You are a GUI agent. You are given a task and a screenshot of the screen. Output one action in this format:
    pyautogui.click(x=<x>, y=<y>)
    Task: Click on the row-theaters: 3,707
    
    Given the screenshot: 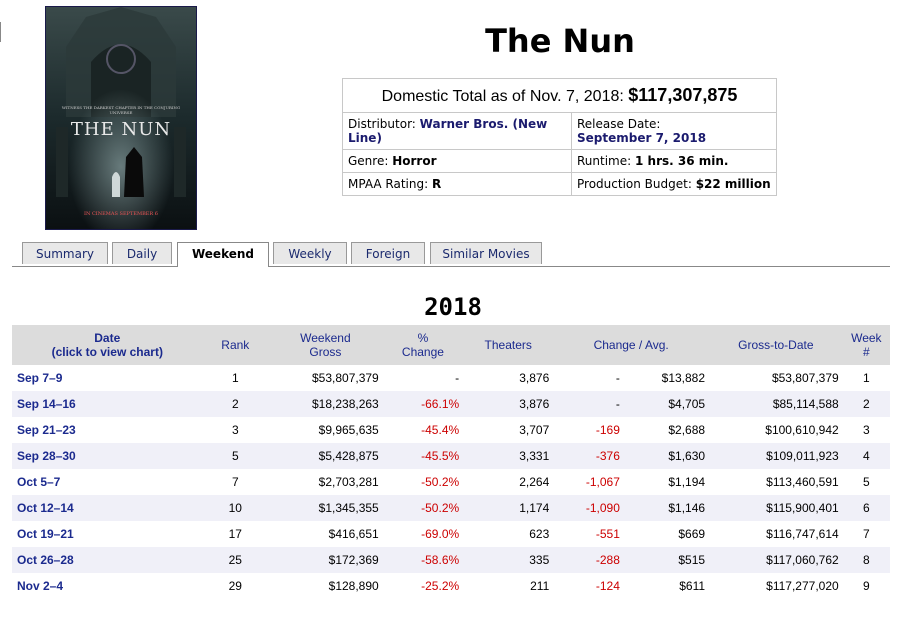 What is the action you would take?
    pyautogui.click(x=534, y=430)
    